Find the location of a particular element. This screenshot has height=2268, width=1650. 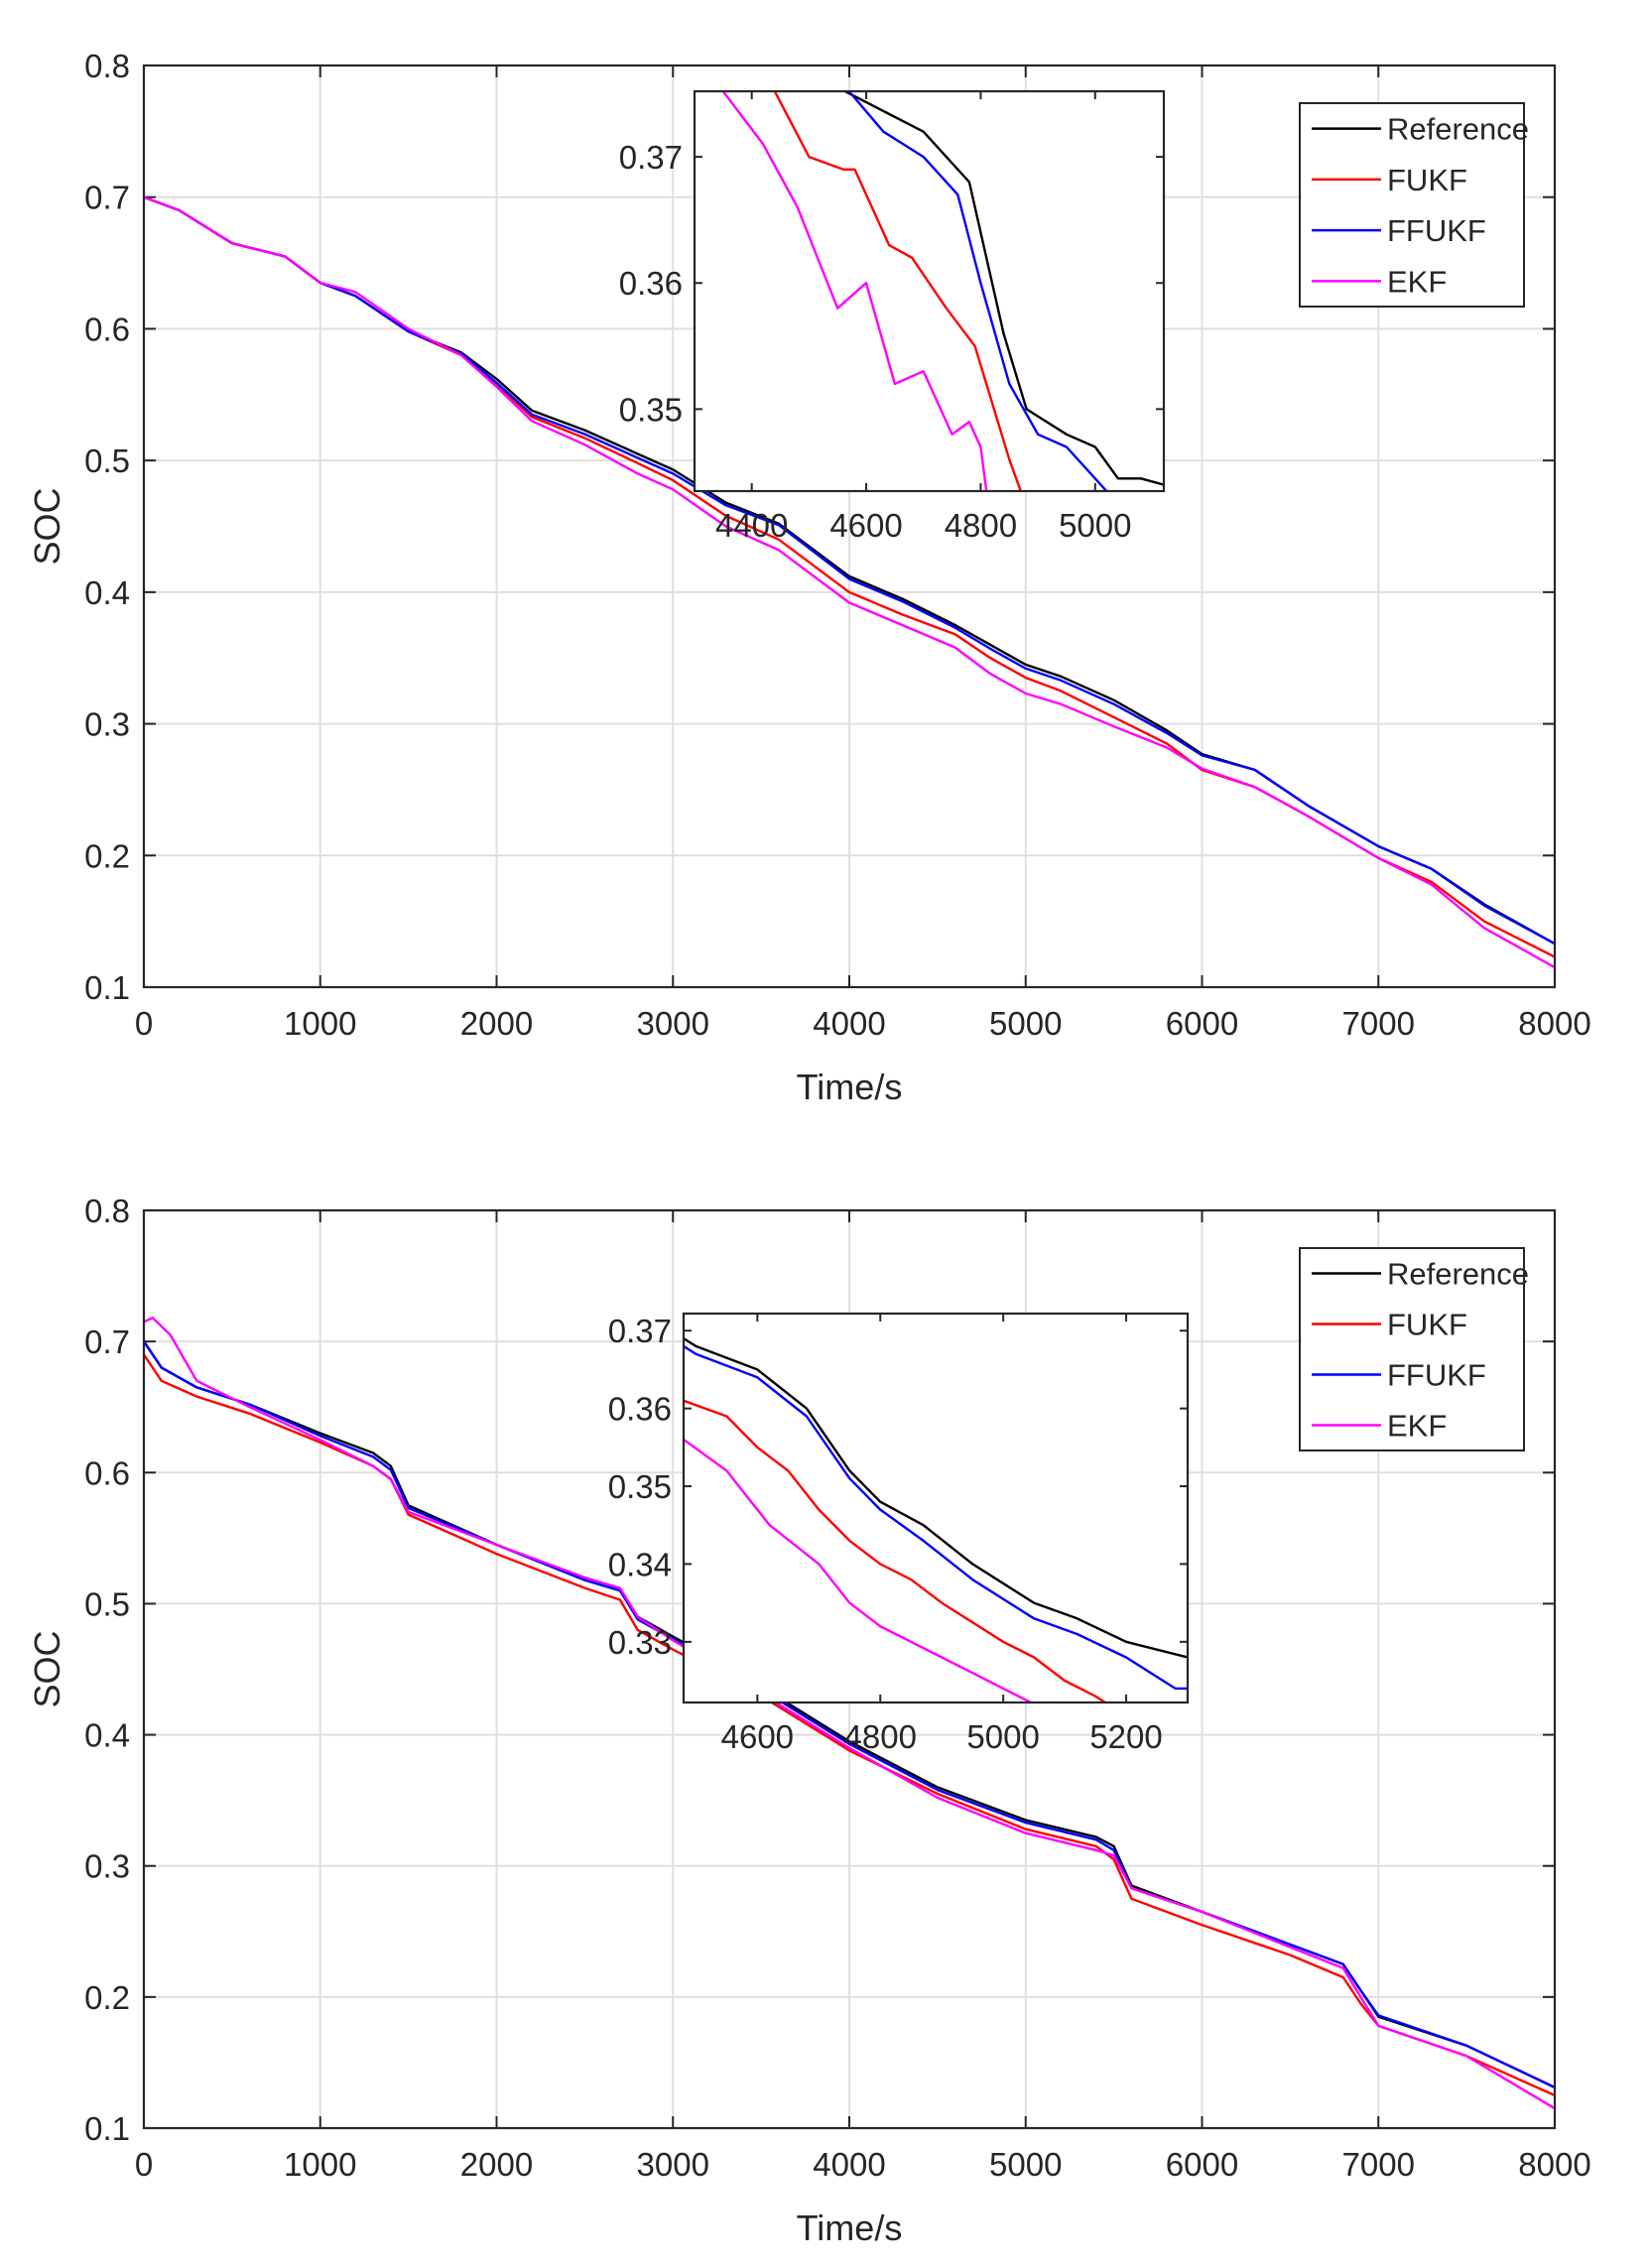

inset-y-tick-label: 0.33 is located at coordinates (640, 1642).